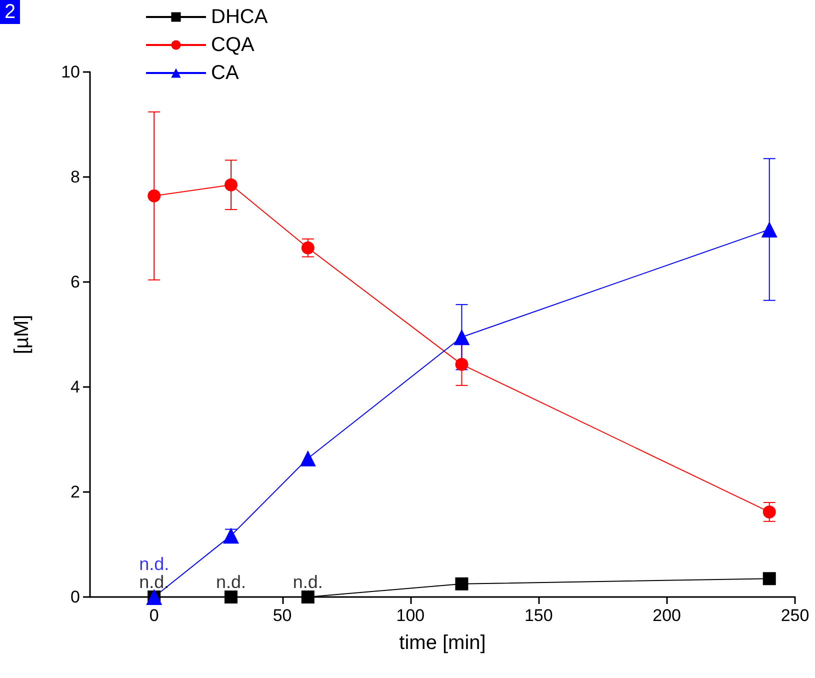 The width and height of the screenshot is (815, 678). What do you see at coordinates (282, 615) in the screenshot?
I see `x-tick-label: 50` at bounding box center [282, 615].